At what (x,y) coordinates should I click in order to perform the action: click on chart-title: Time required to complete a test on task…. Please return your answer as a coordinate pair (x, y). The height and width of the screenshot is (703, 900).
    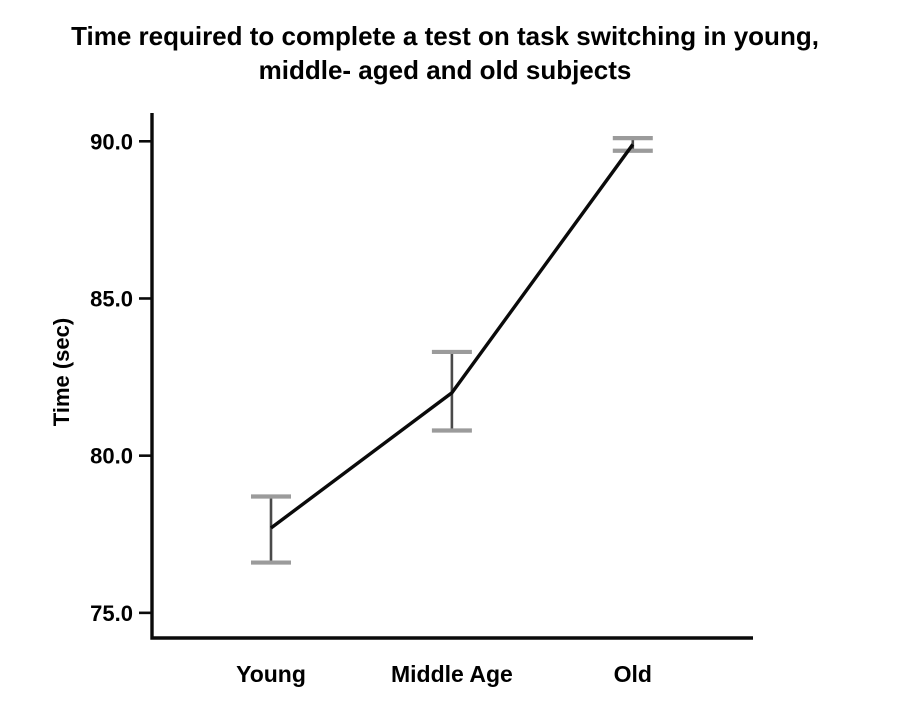
    Looking at the image, I should click on (445, 53).